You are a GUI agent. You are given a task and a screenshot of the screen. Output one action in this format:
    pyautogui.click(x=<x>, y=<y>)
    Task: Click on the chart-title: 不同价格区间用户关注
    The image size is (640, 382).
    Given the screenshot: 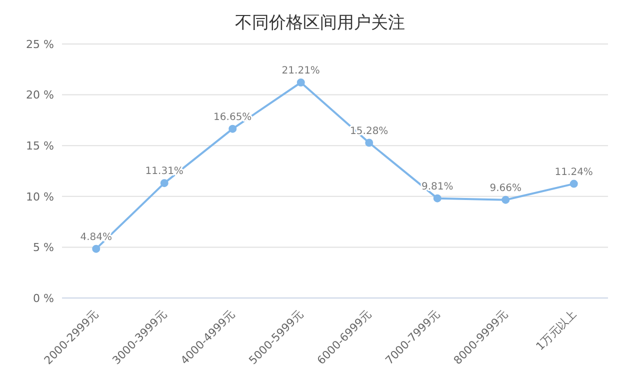 What is the action you would take?
    pyautogui.click(x=320, y=23)
    